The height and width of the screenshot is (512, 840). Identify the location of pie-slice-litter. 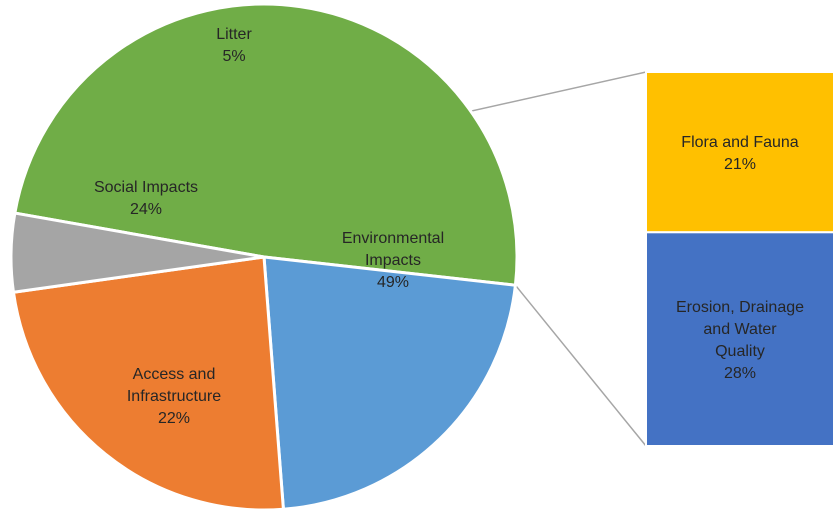
(137, 252).